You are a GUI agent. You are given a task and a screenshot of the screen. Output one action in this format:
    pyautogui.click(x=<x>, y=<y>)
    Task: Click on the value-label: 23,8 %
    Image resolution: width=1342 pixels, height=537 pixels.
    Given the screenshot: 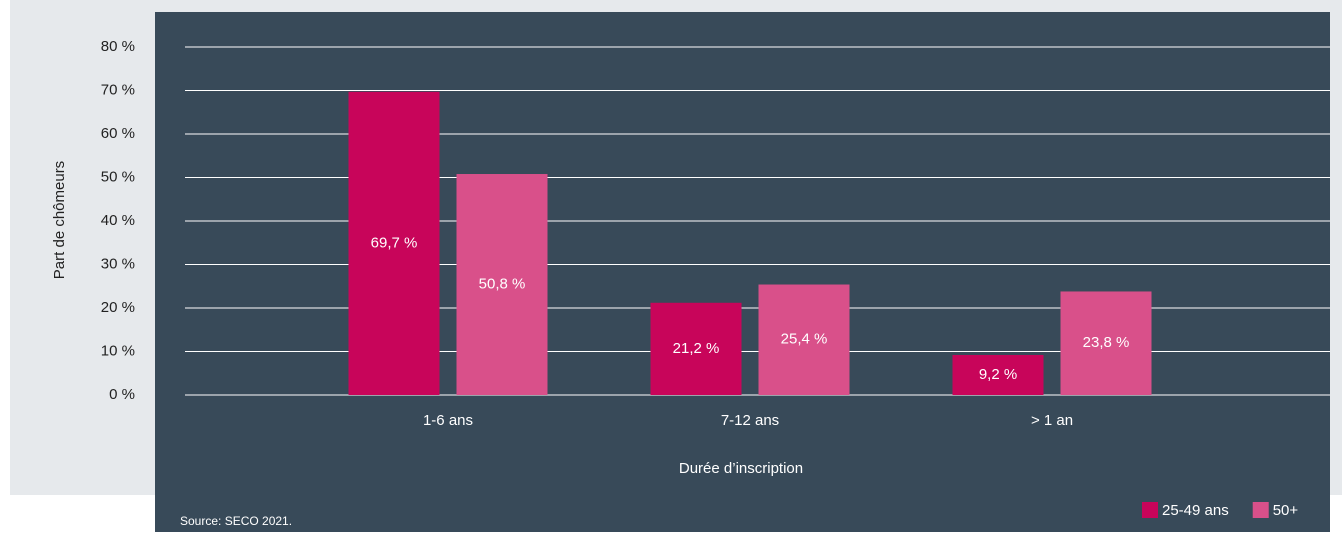 What is the action you would take?
    pyautogui.click(x=1106, y=342)
    